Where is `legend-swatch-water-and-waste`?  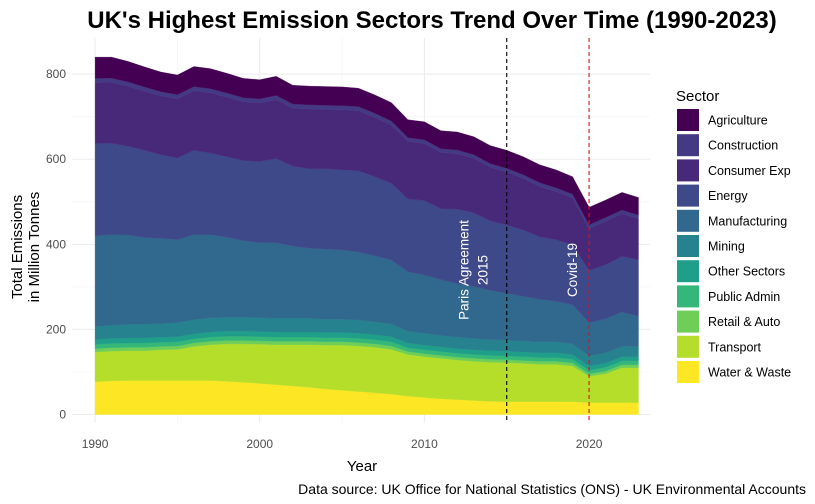
legend-swatch-water-and-waste is located at coordinates (688, 372).